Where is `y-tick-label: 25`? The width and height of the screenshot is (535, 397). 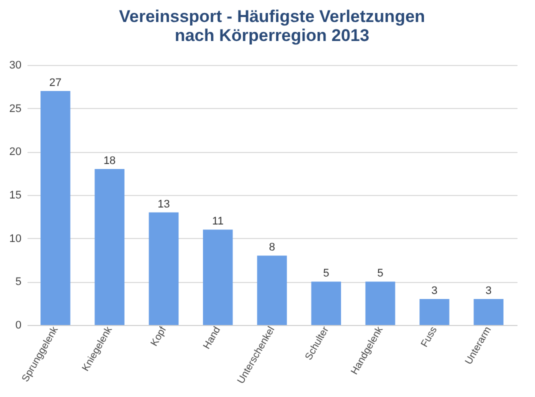
y-tick-label: 25 is located at coordinates (15, 108).